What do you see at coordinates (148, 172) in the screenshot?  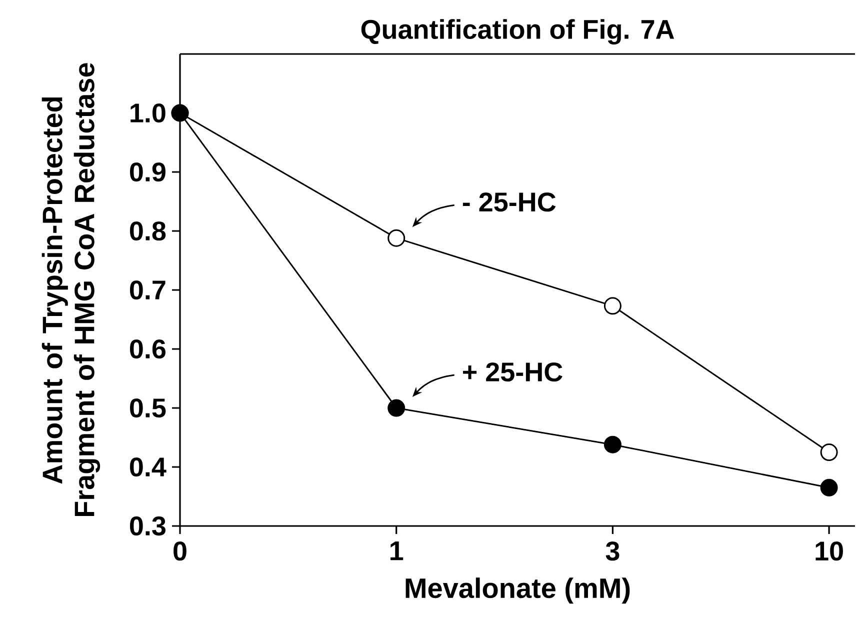 I see `y-tick-label: 0.9` at bounding box center [148, 172].